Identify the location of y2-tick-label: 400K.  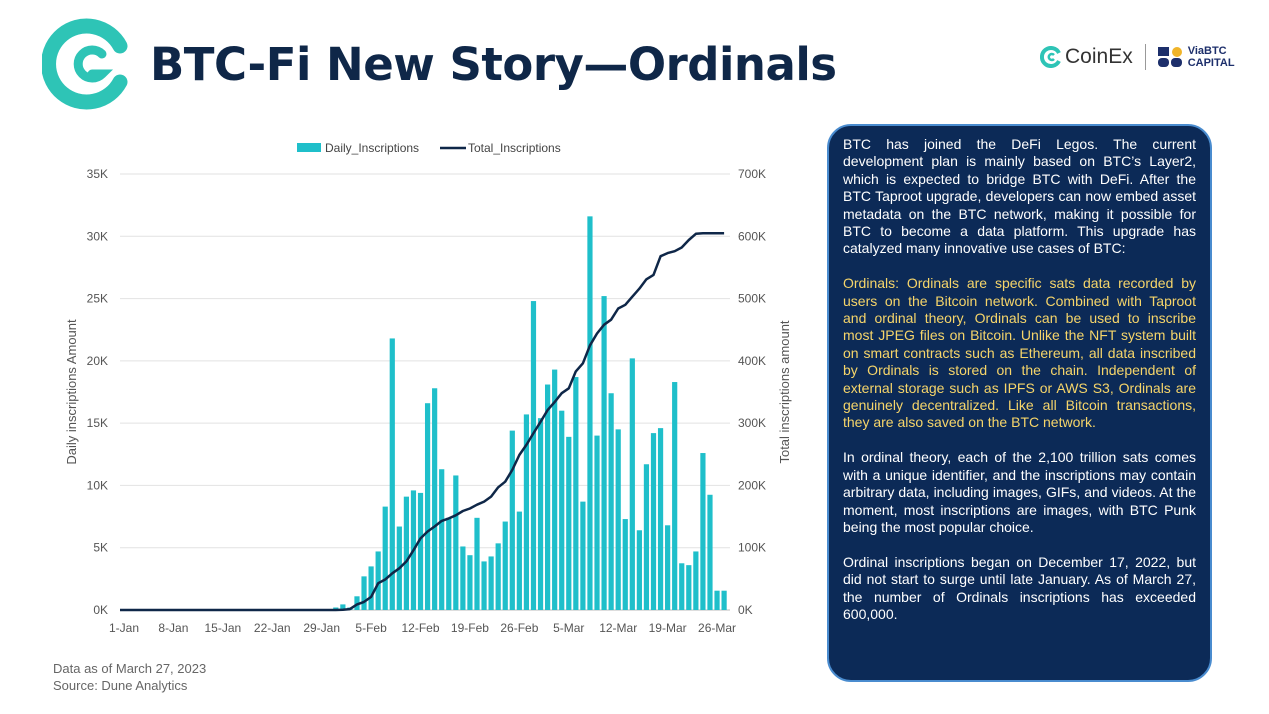
(752, 361).